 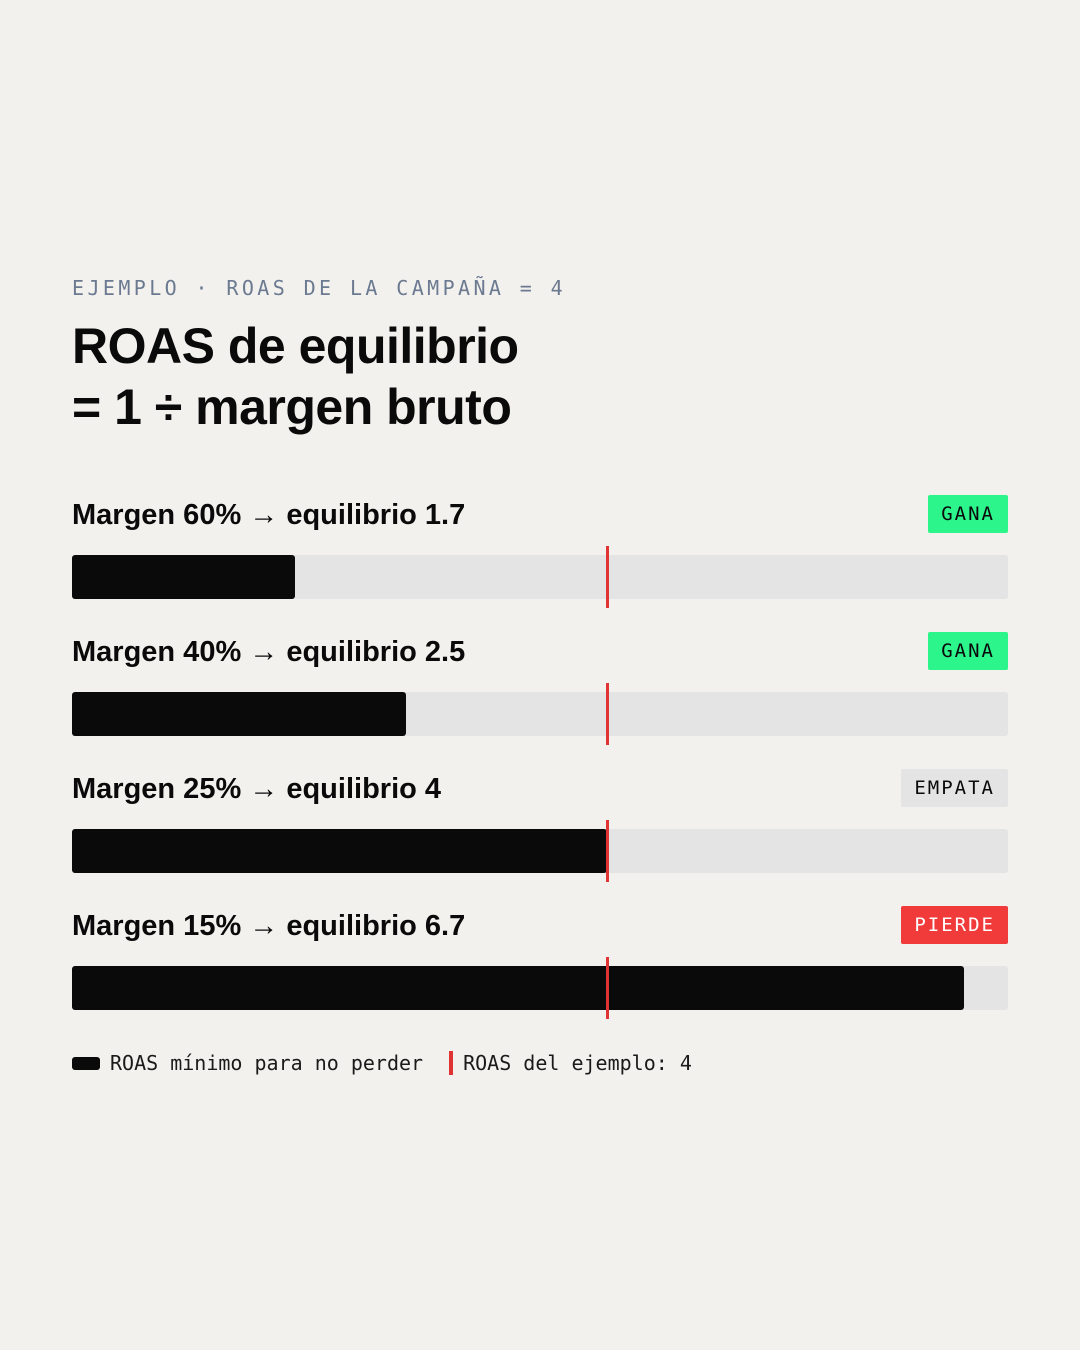 I want to click on bar-label: Margen 60% → equilibrio 1.7, so click(x=269, y=515).